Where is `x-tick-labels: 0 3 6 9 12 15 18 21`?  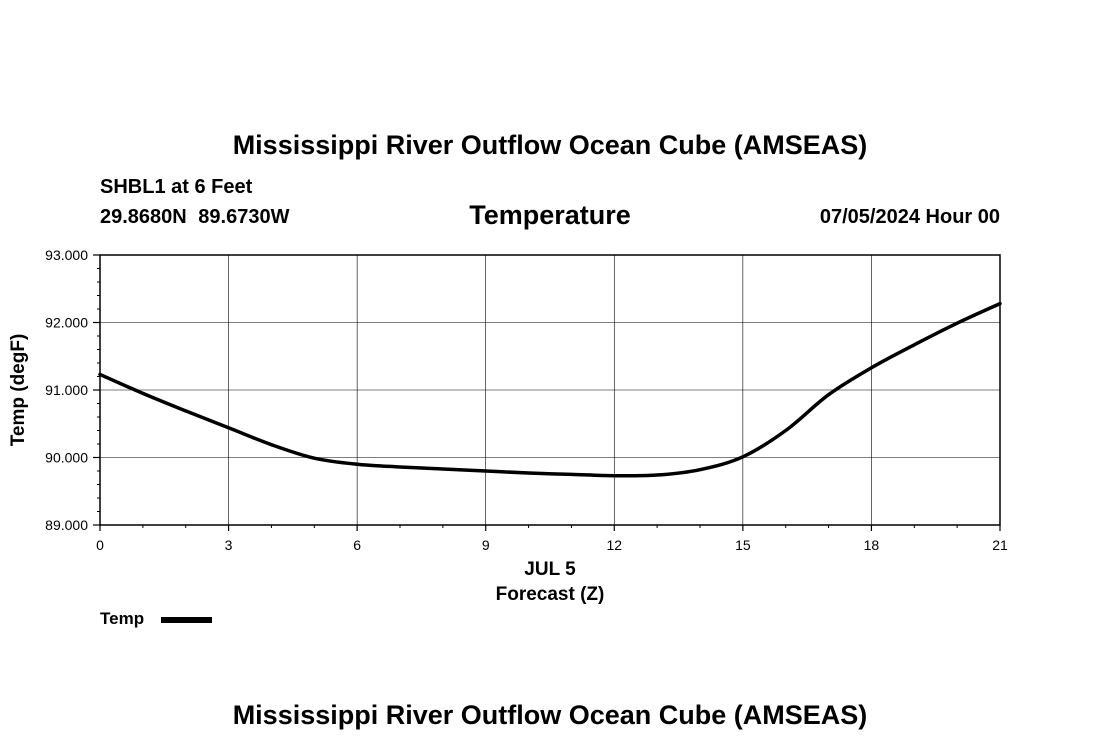 x-tick-labels: 0 3 6 9 12 15 18 21 is located at coordinates (552, 545).